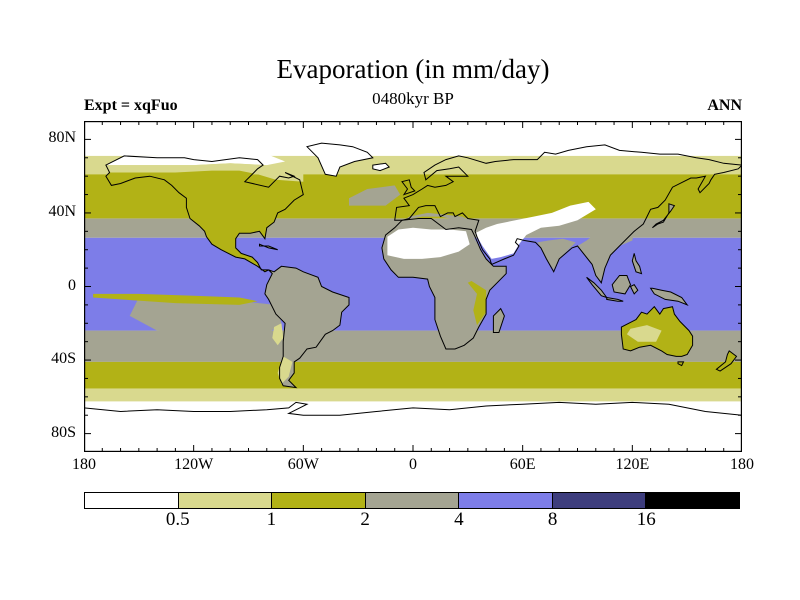 The height and width of the screenshot is (600, 800). What do you see at coordinates (646, 519) in the screenshot?
I see `colorbar-label-16: 16` at bounding box center [646, 519].